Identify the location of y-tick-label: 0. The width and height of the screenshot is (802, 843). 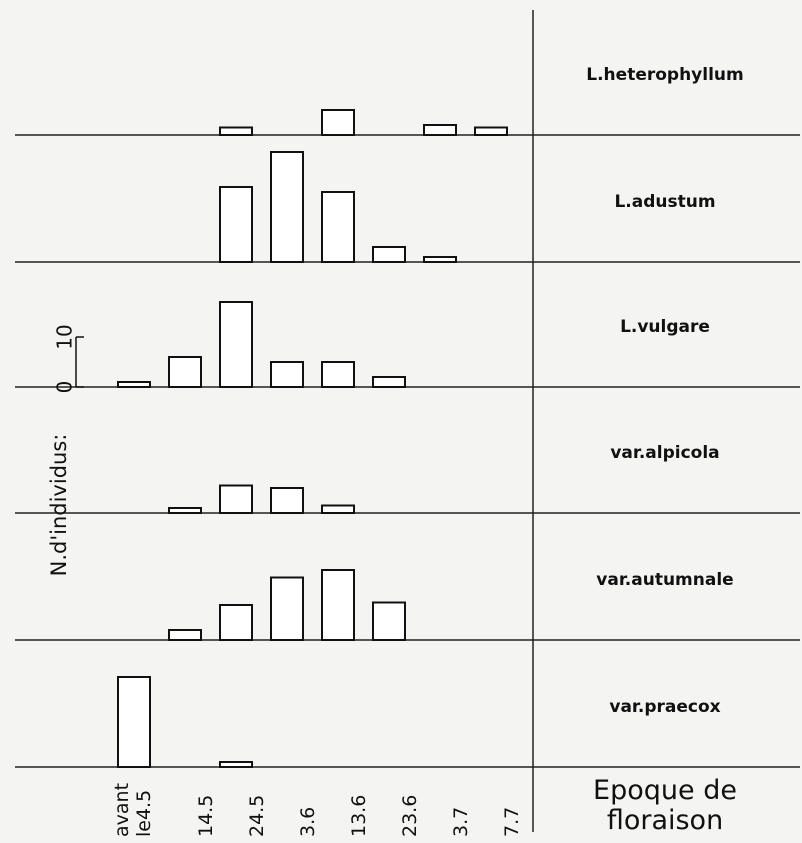
(65, 387).